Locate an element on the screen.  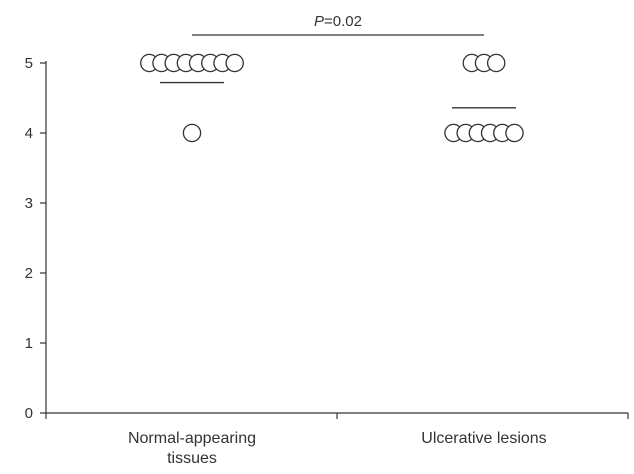
x-category-label-line: Ulcerative lesions is located at coordinates (483, 438).